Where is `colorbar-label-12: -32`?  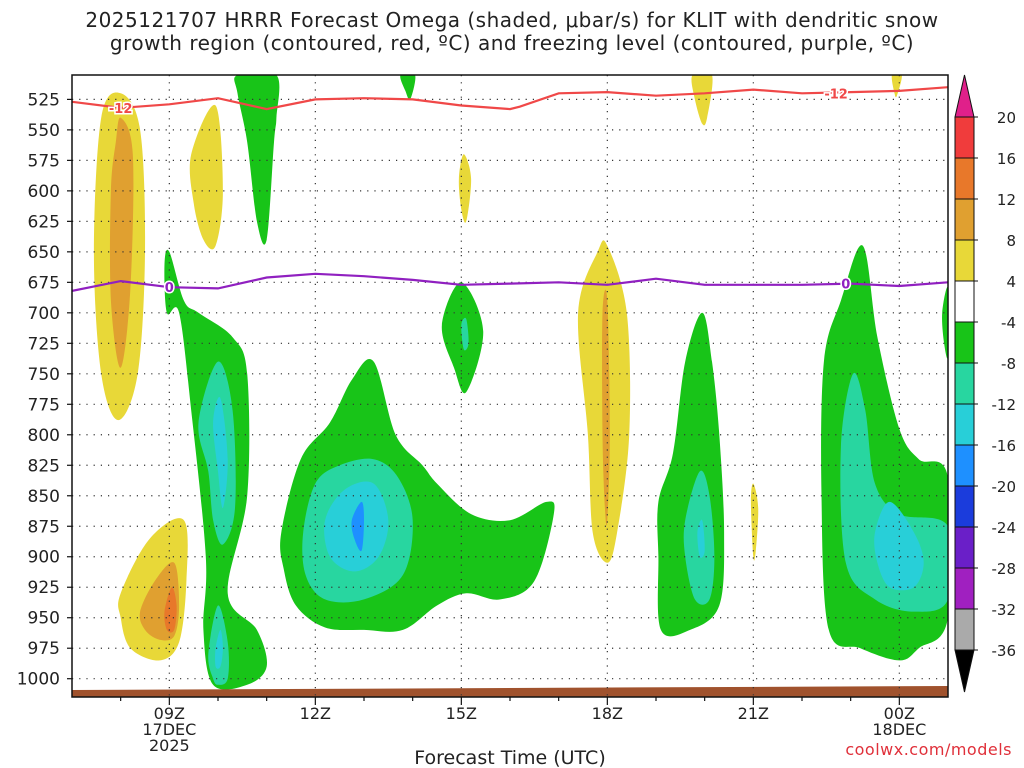 colorbar-label-12: -32 is located at coordinates (1004, 610).